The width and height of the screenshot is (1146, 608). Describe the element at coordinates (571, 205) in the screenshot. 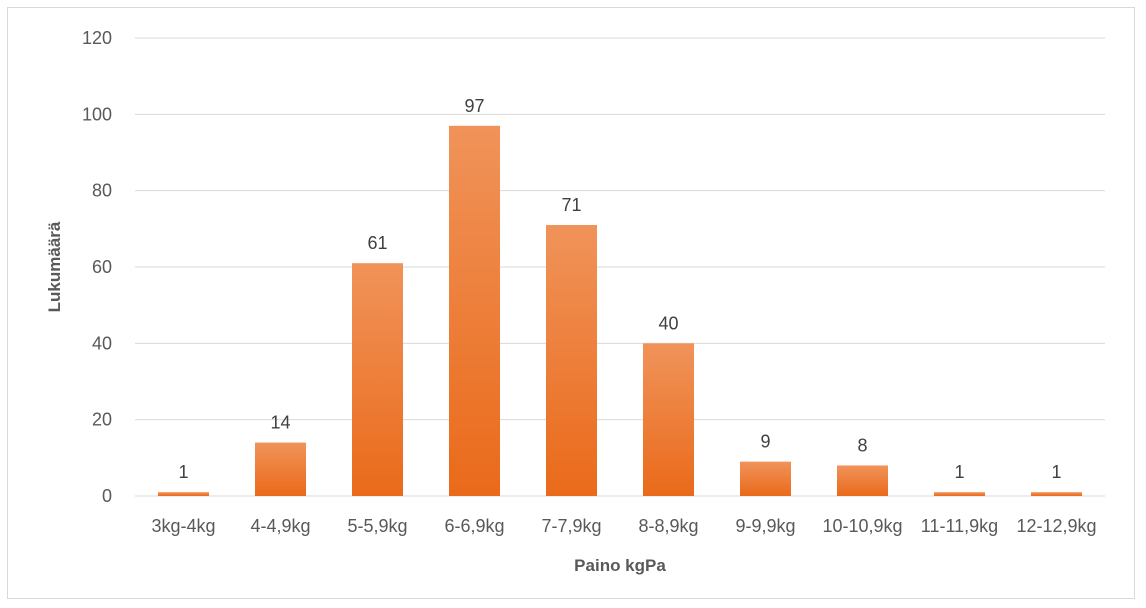

I see `data-label: 71` at that location.